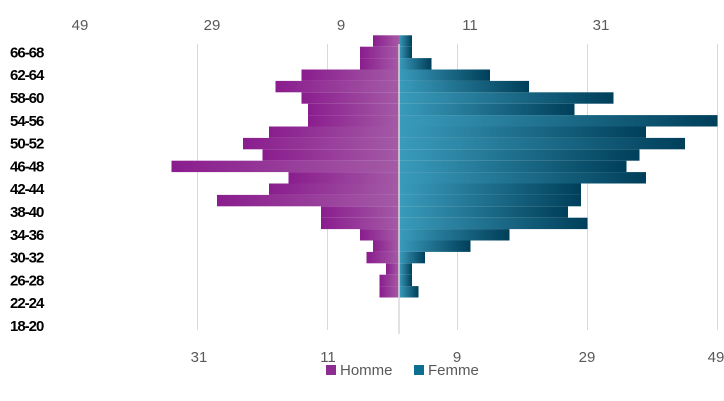 This screenshot has height=401, width=724. What do you see at coordinates (27, 98) in the screenshot?
I see `category-label: 58-60` at bounding box center [27, 98].